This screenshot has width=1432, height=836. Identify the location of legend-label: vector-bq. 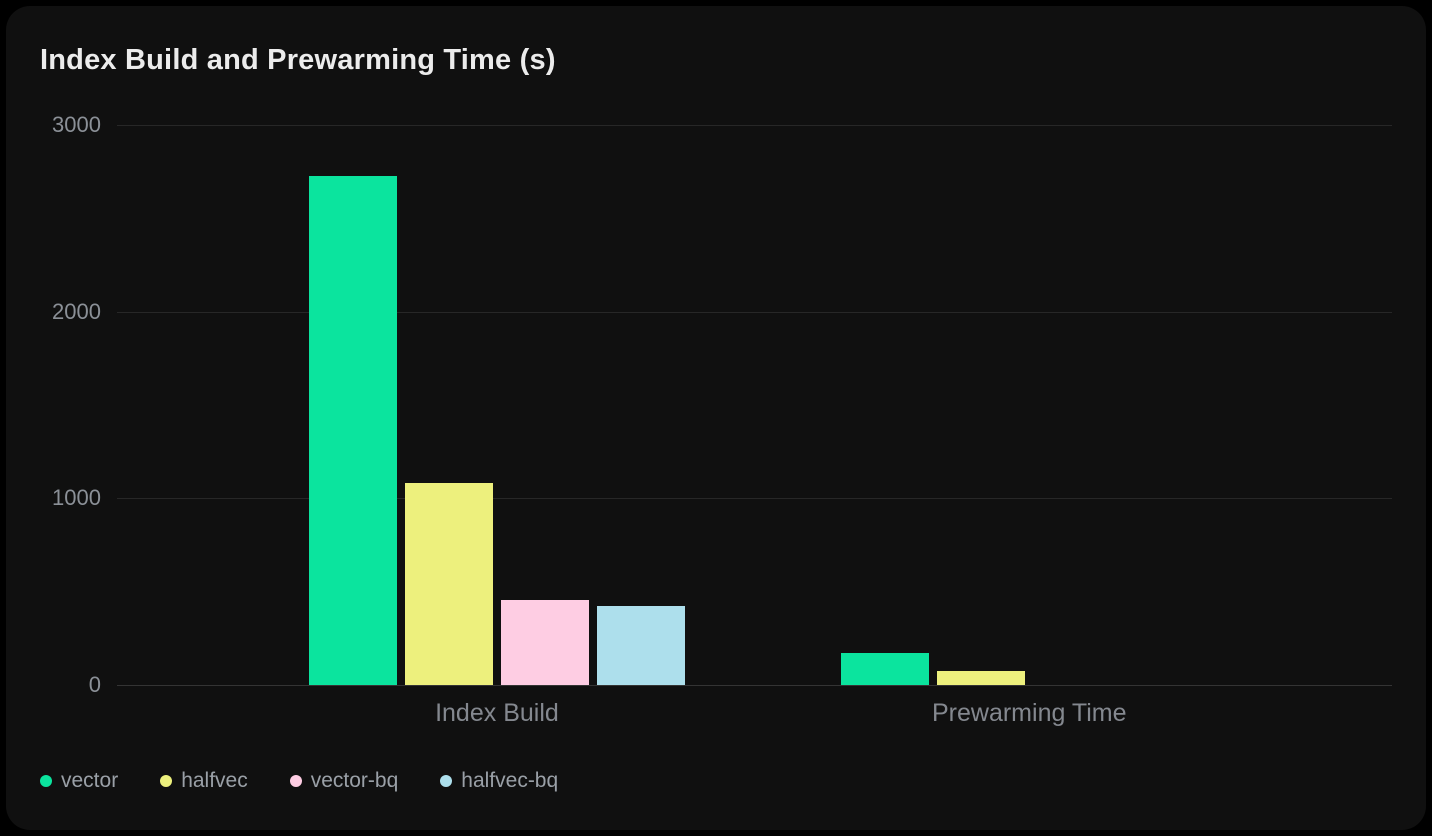
(354, 780).